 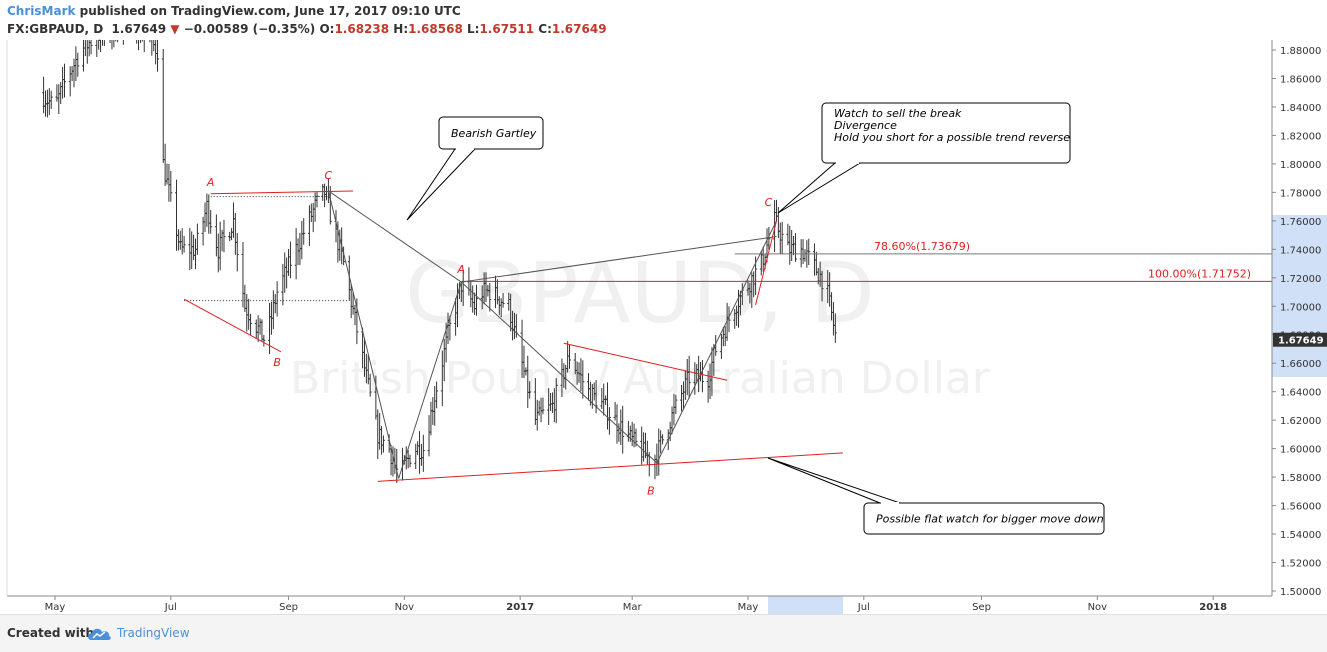 What do you see at coordinates (475, 168) in the screenshot?
I see `annotation-callout: Bearish Gartley` at bounding box center [475, 168].